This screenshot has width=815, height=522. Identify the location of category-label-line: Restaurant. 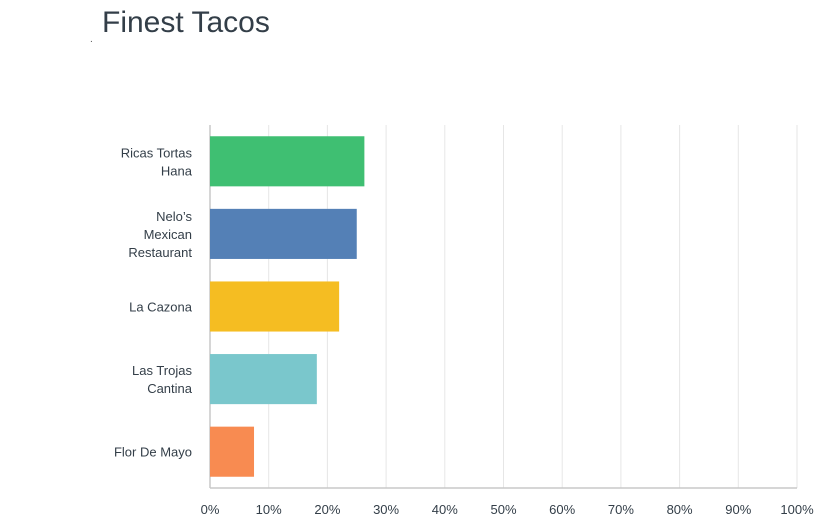
(160, 252).